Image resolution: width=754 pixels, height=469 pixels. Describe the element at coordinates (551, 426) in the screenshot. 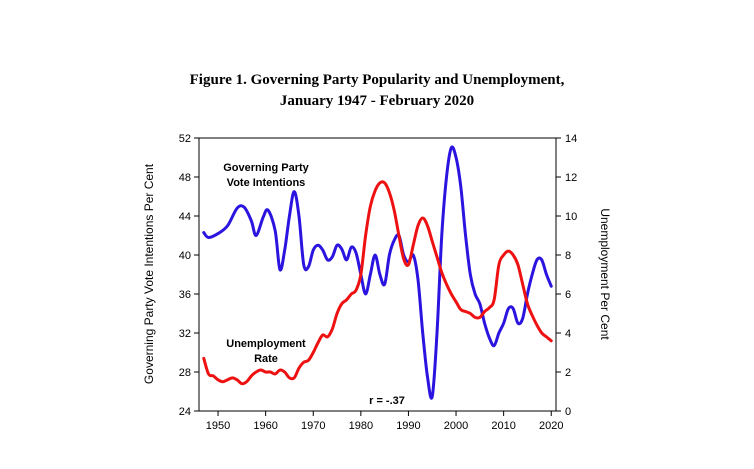

I see `x-tick-label: 2020` at that location.